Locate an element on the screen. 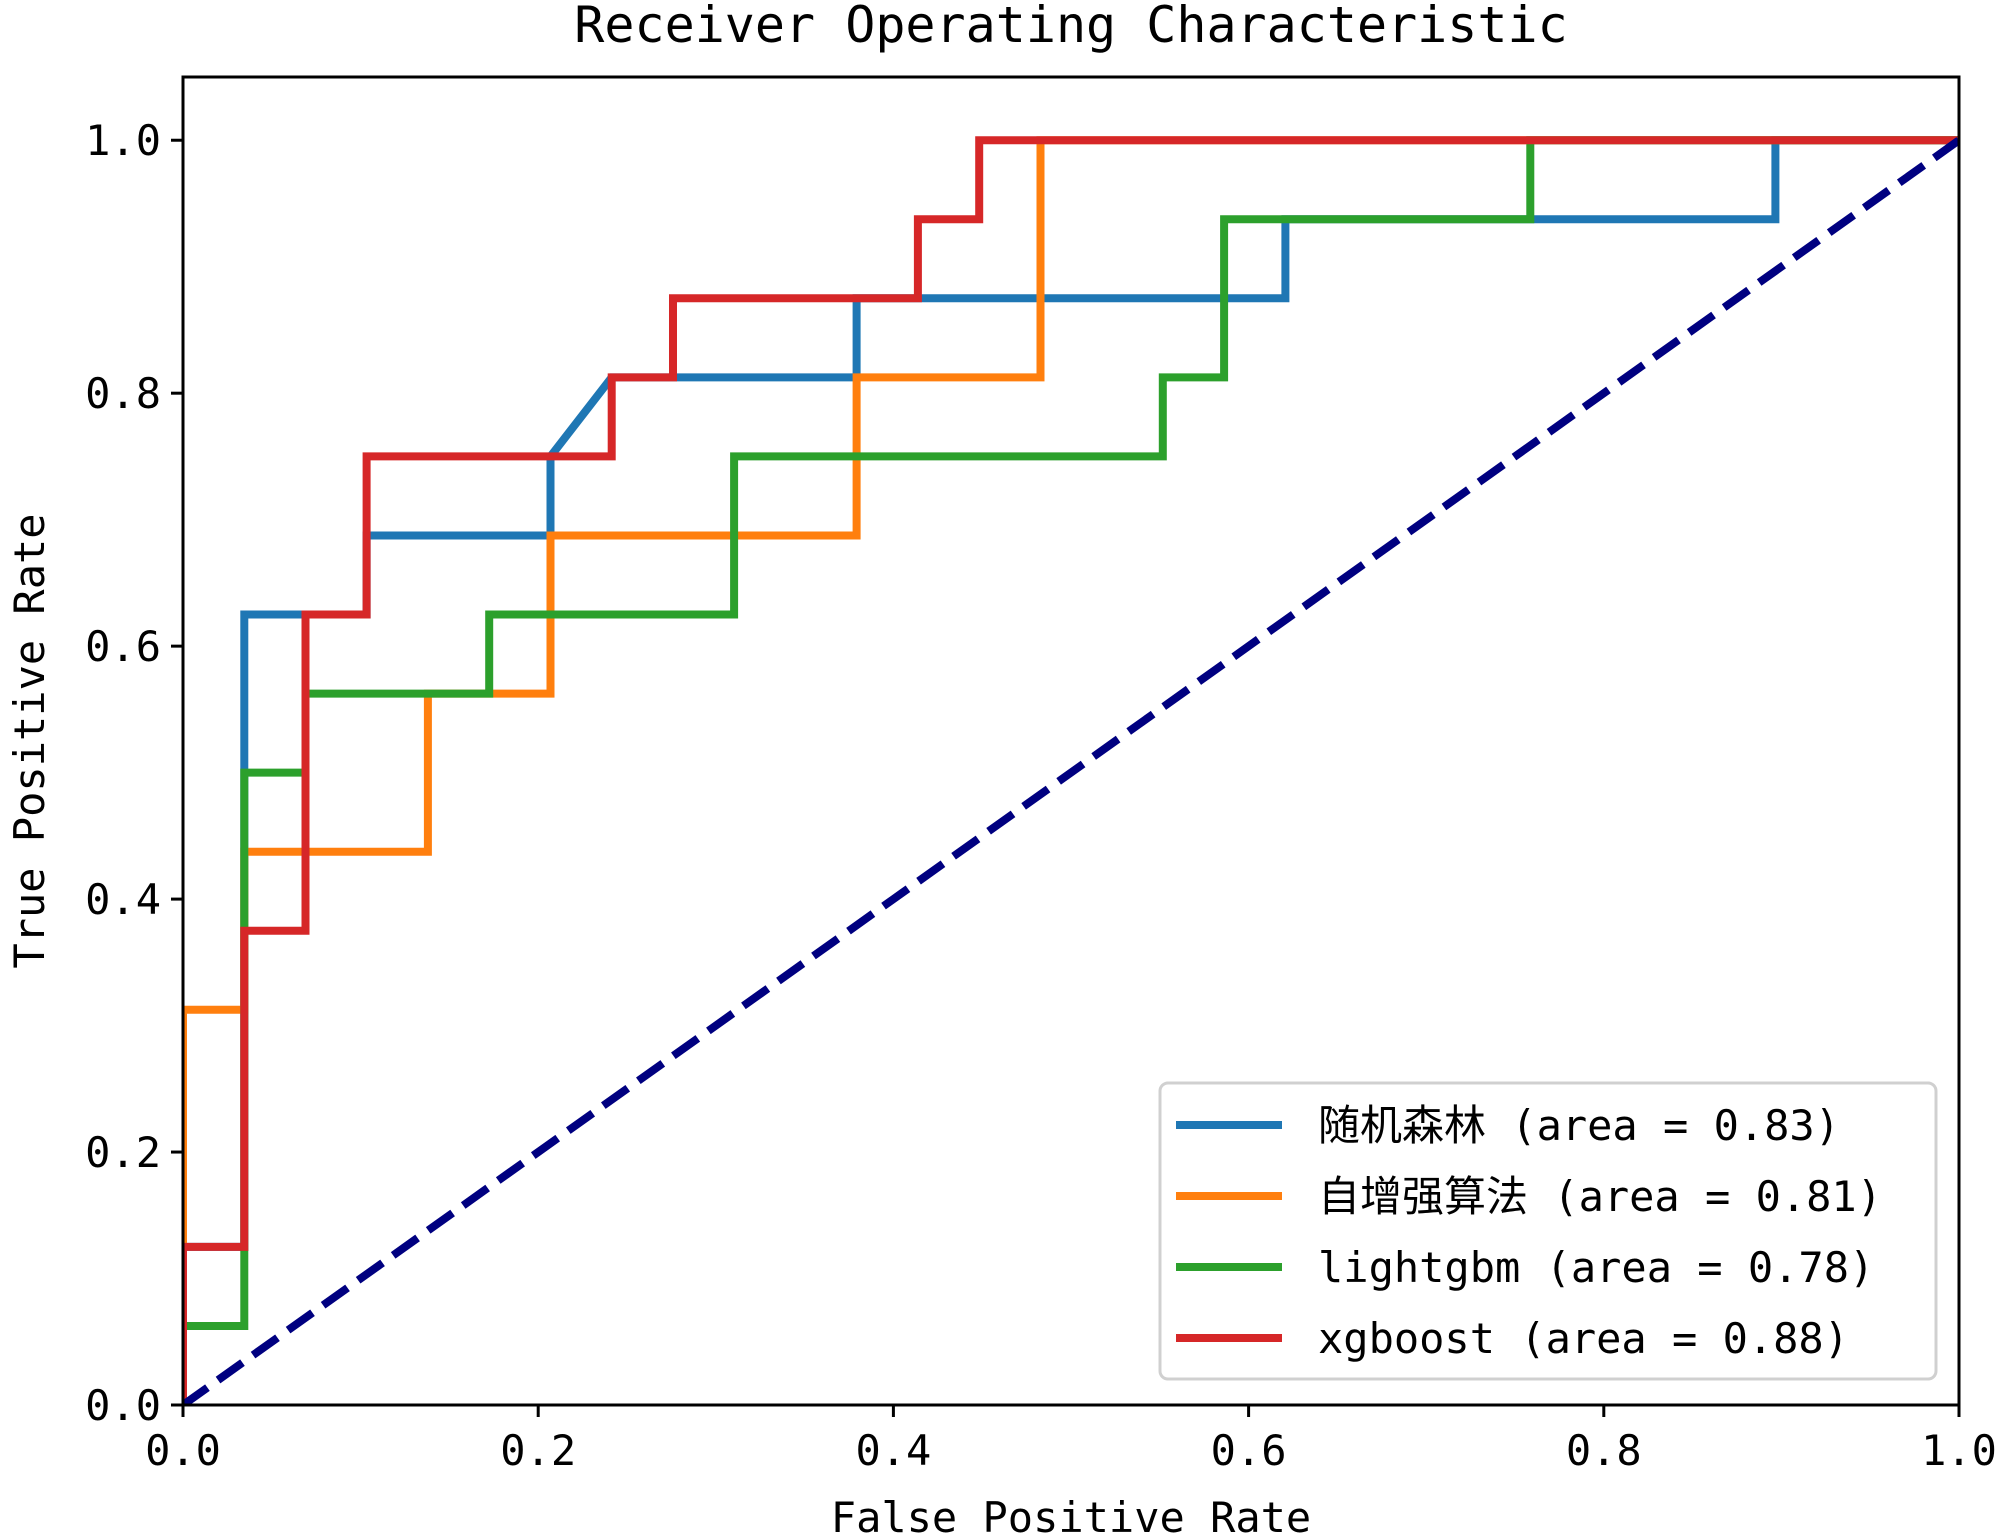 The image size is (2000, 1540). x-tick-label: 0.0 is located at coordinates (183, 1450).